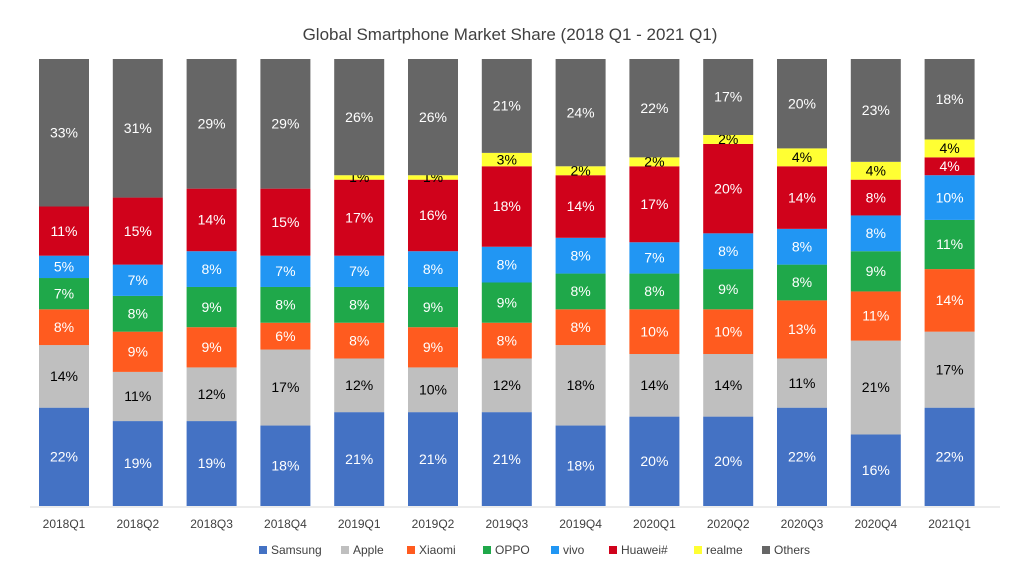 The image size is (1034, 581). I want to click on bar-segment-samsung-2018Q3, so click(211, 463).